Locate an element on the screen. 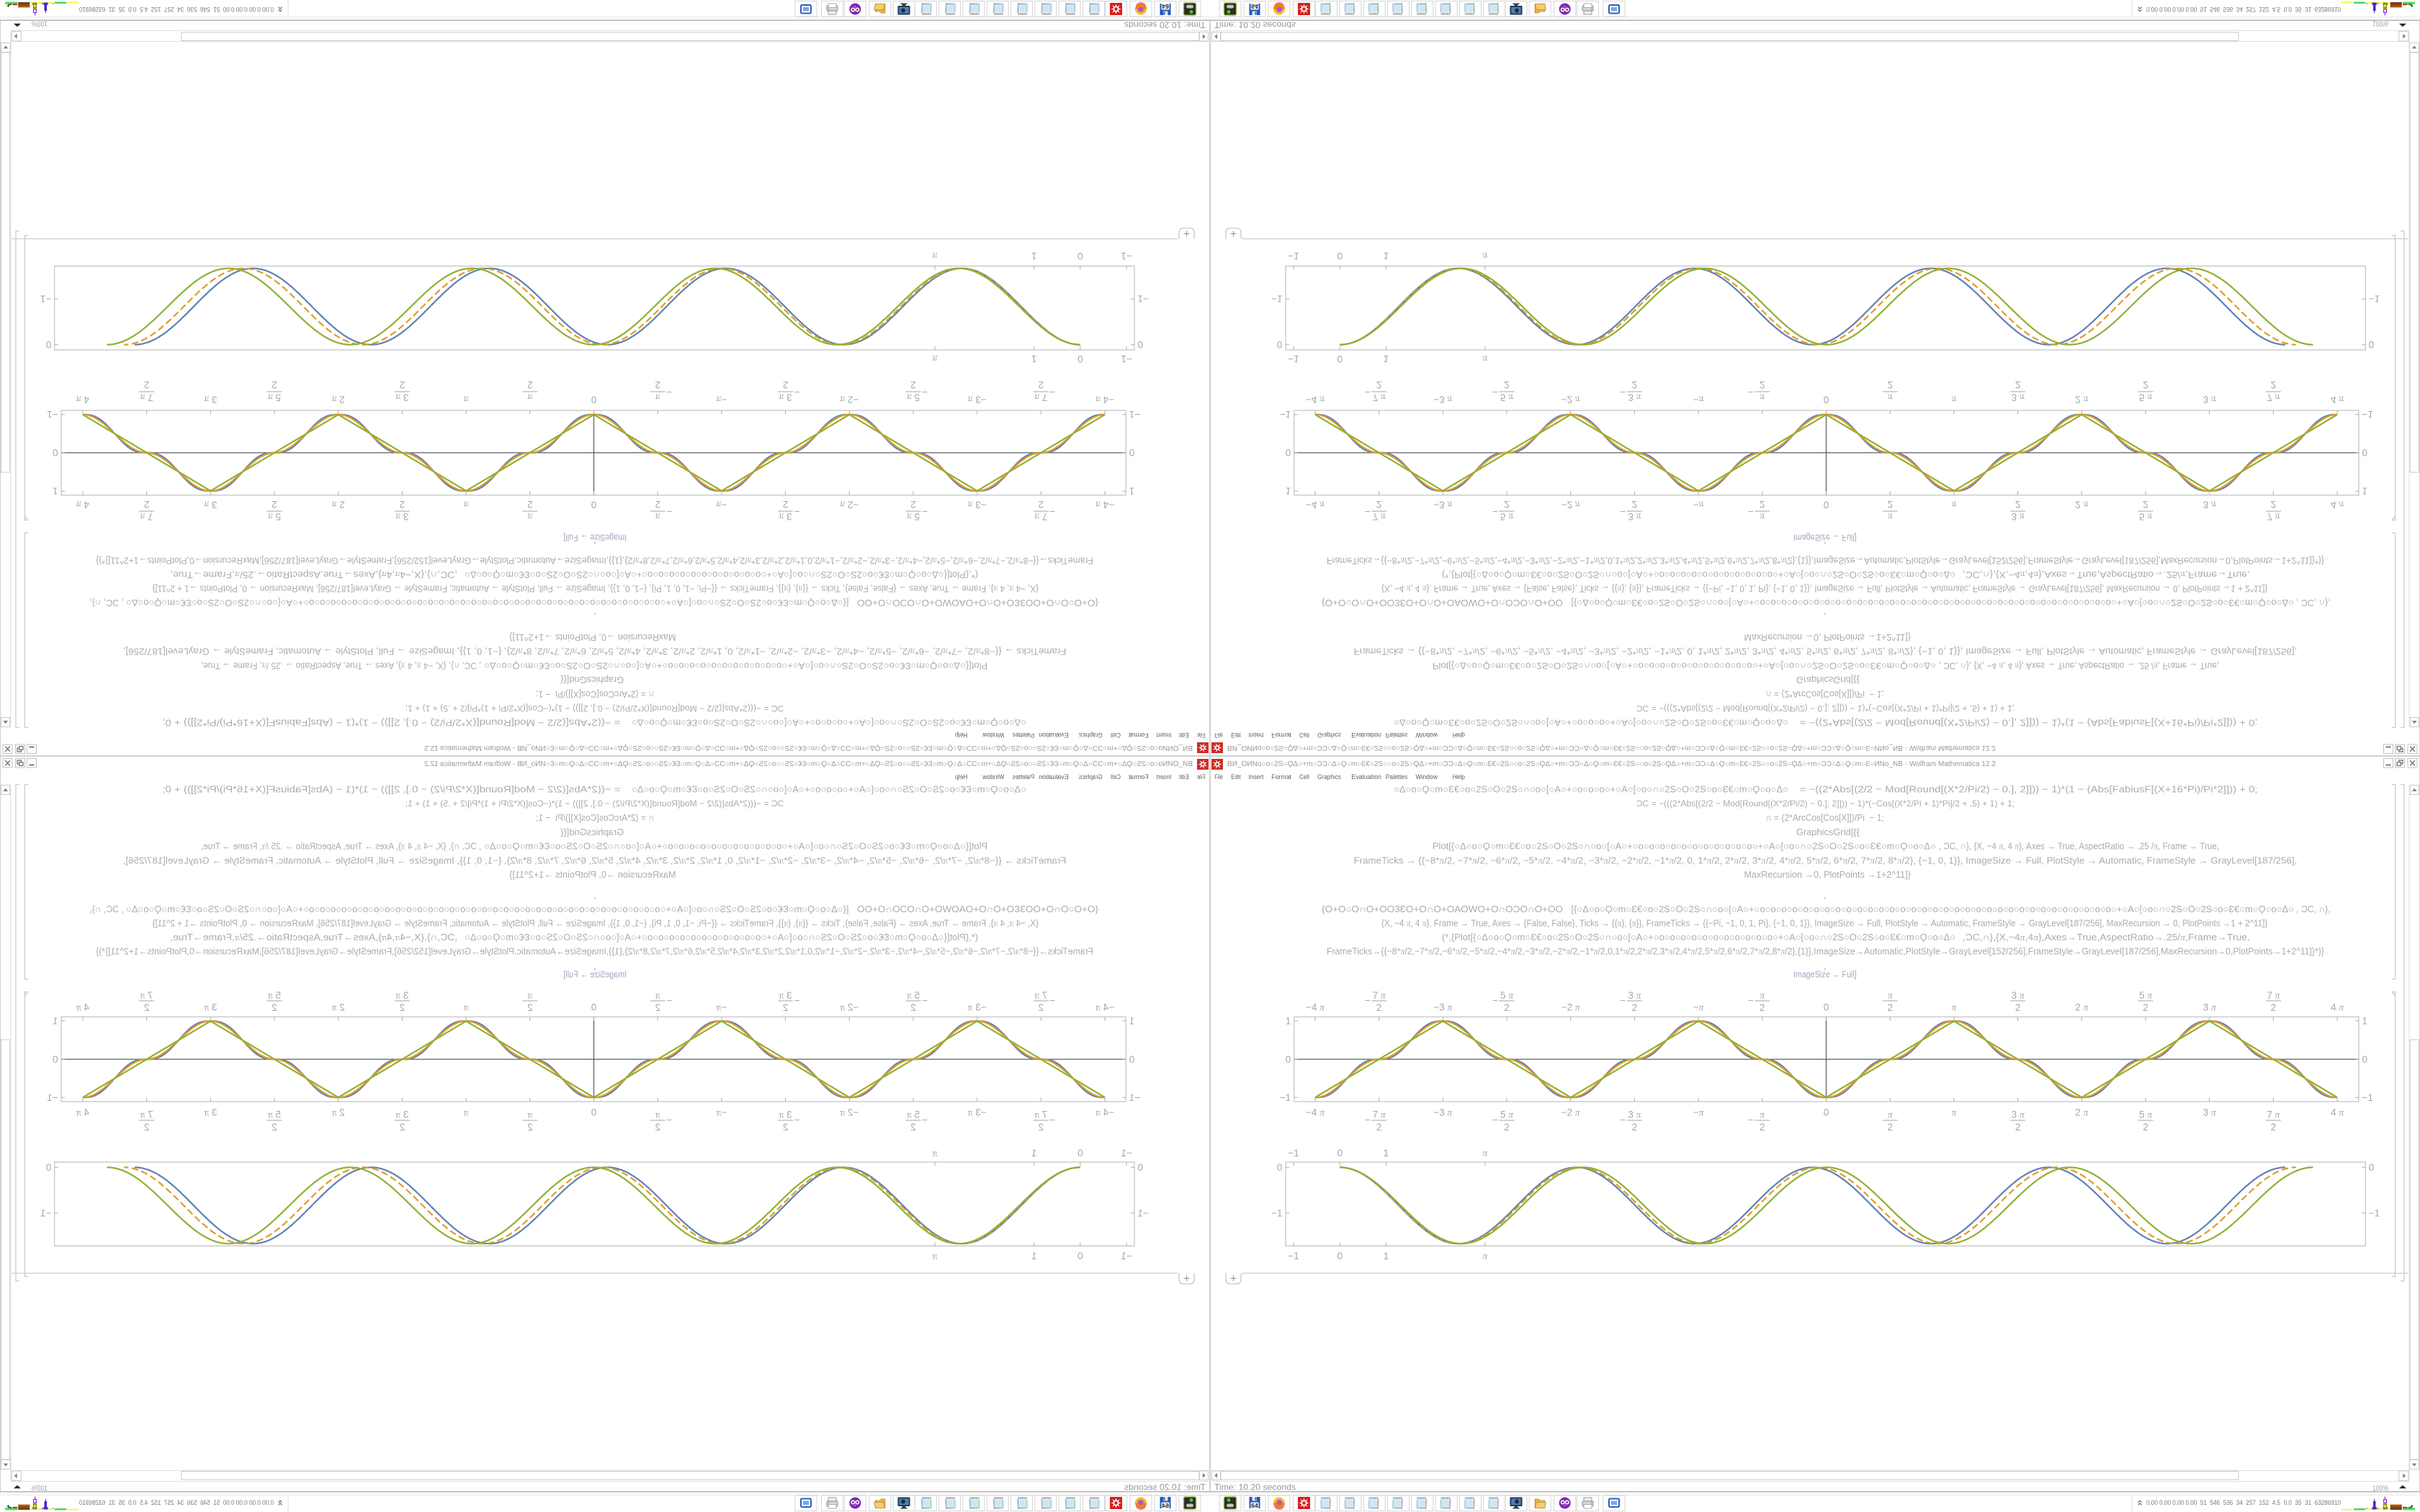  svg-text: Help is located at coordinates (961, 735).